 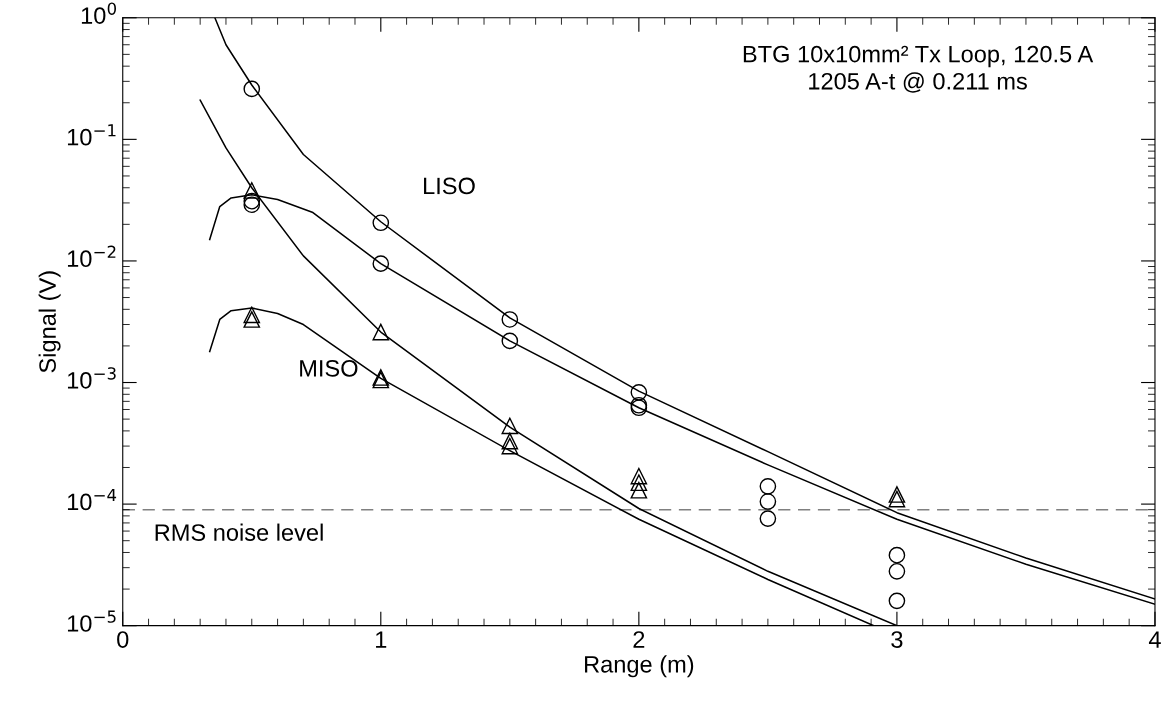 What do you see at coordinates (123, 639) in the screenshot?
I see `x-tick-label: 0` at bounding box center [123, 639].